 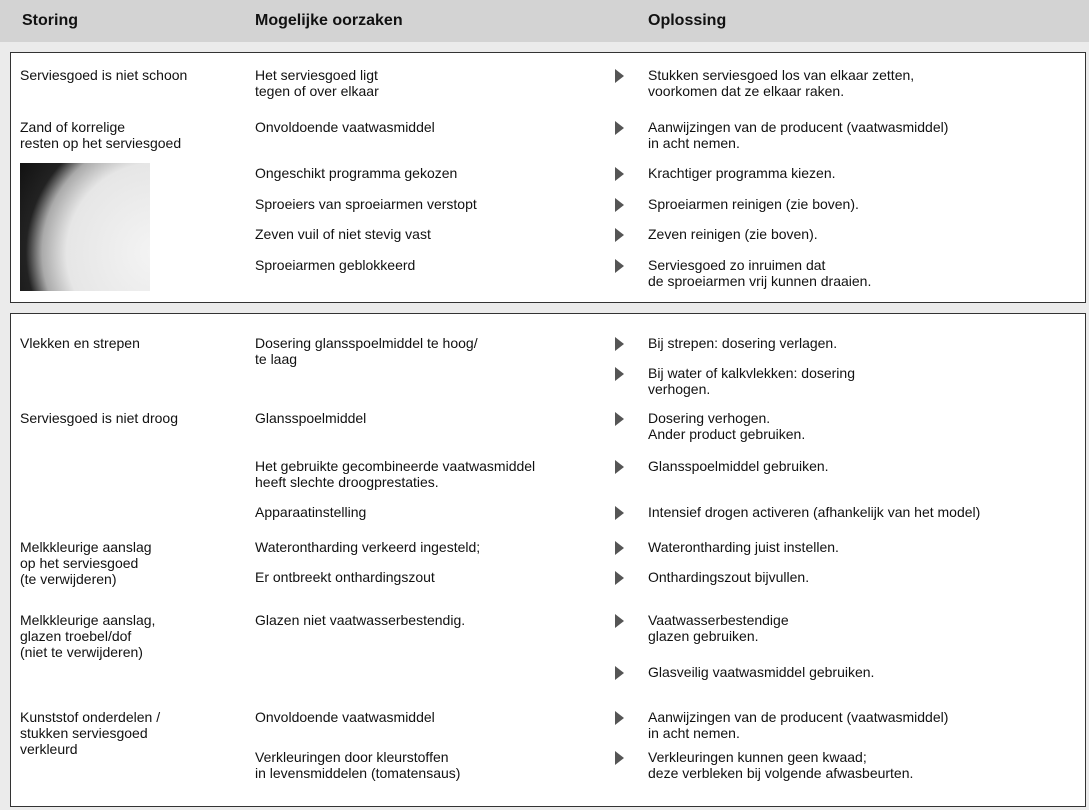 I want to click on oorzaak-text: Er ontbreekt onthardingszout, so click(x=345, y=577).